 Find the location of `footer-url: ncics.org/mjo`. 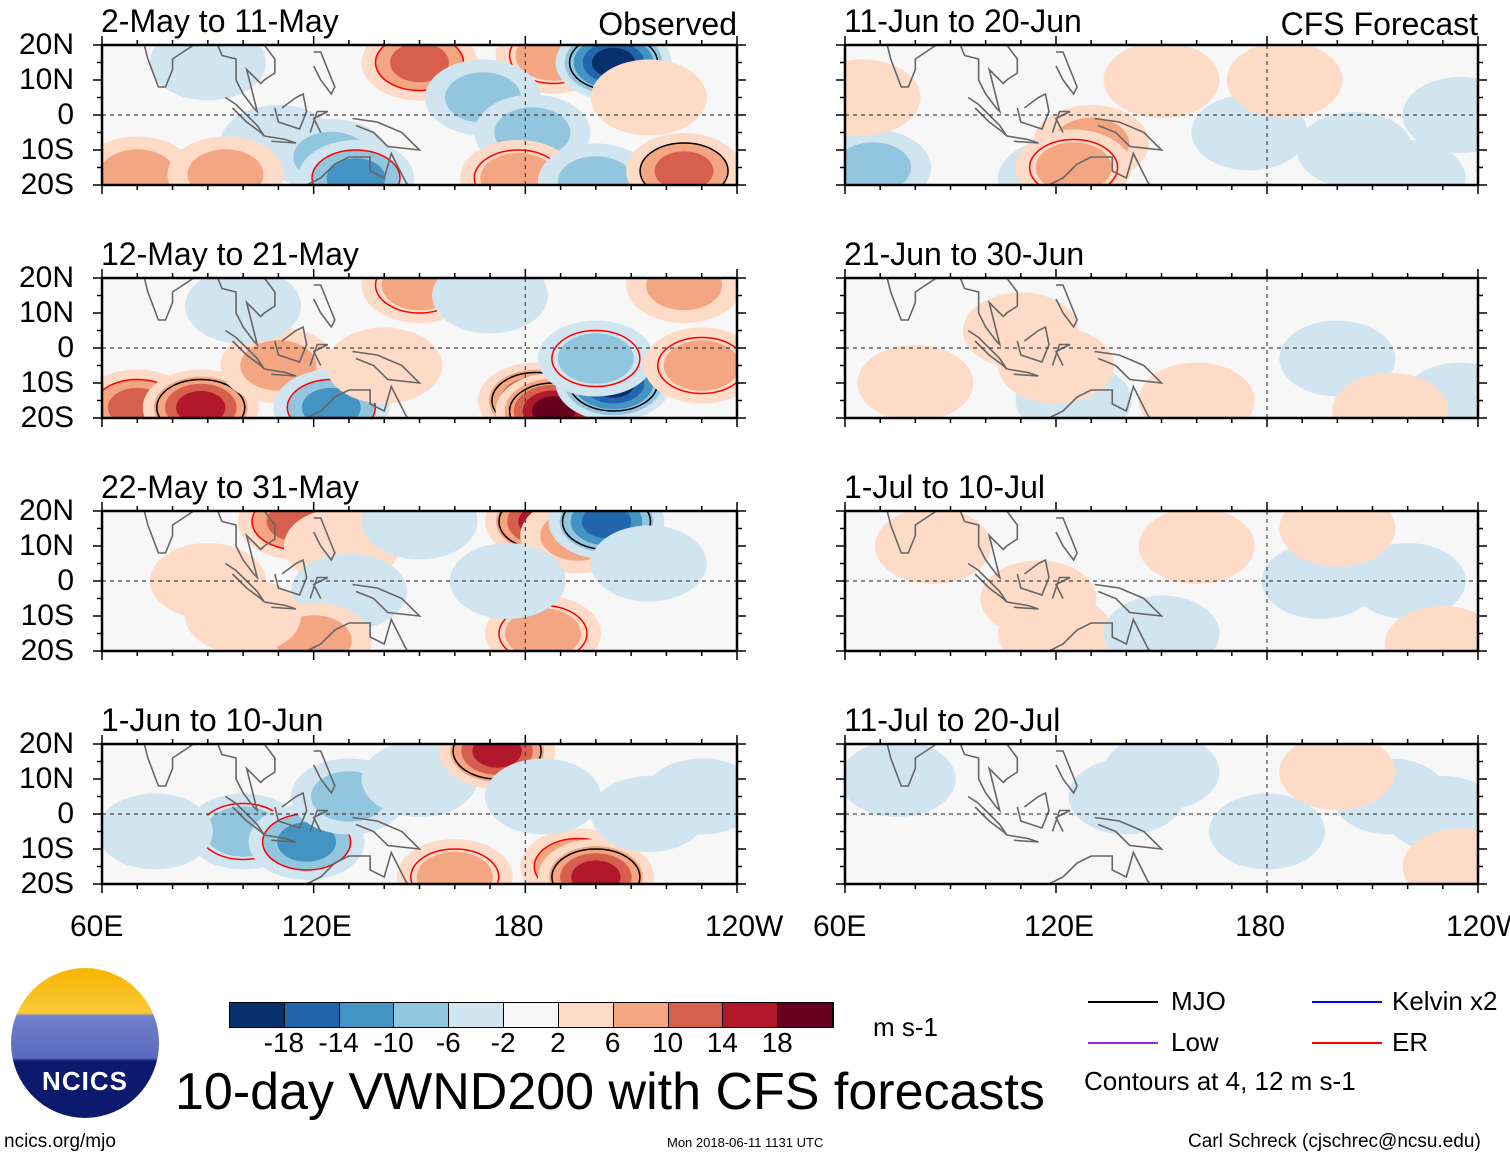

footer-url: ncics.org/mjo is located at coordinates (60, 1141).